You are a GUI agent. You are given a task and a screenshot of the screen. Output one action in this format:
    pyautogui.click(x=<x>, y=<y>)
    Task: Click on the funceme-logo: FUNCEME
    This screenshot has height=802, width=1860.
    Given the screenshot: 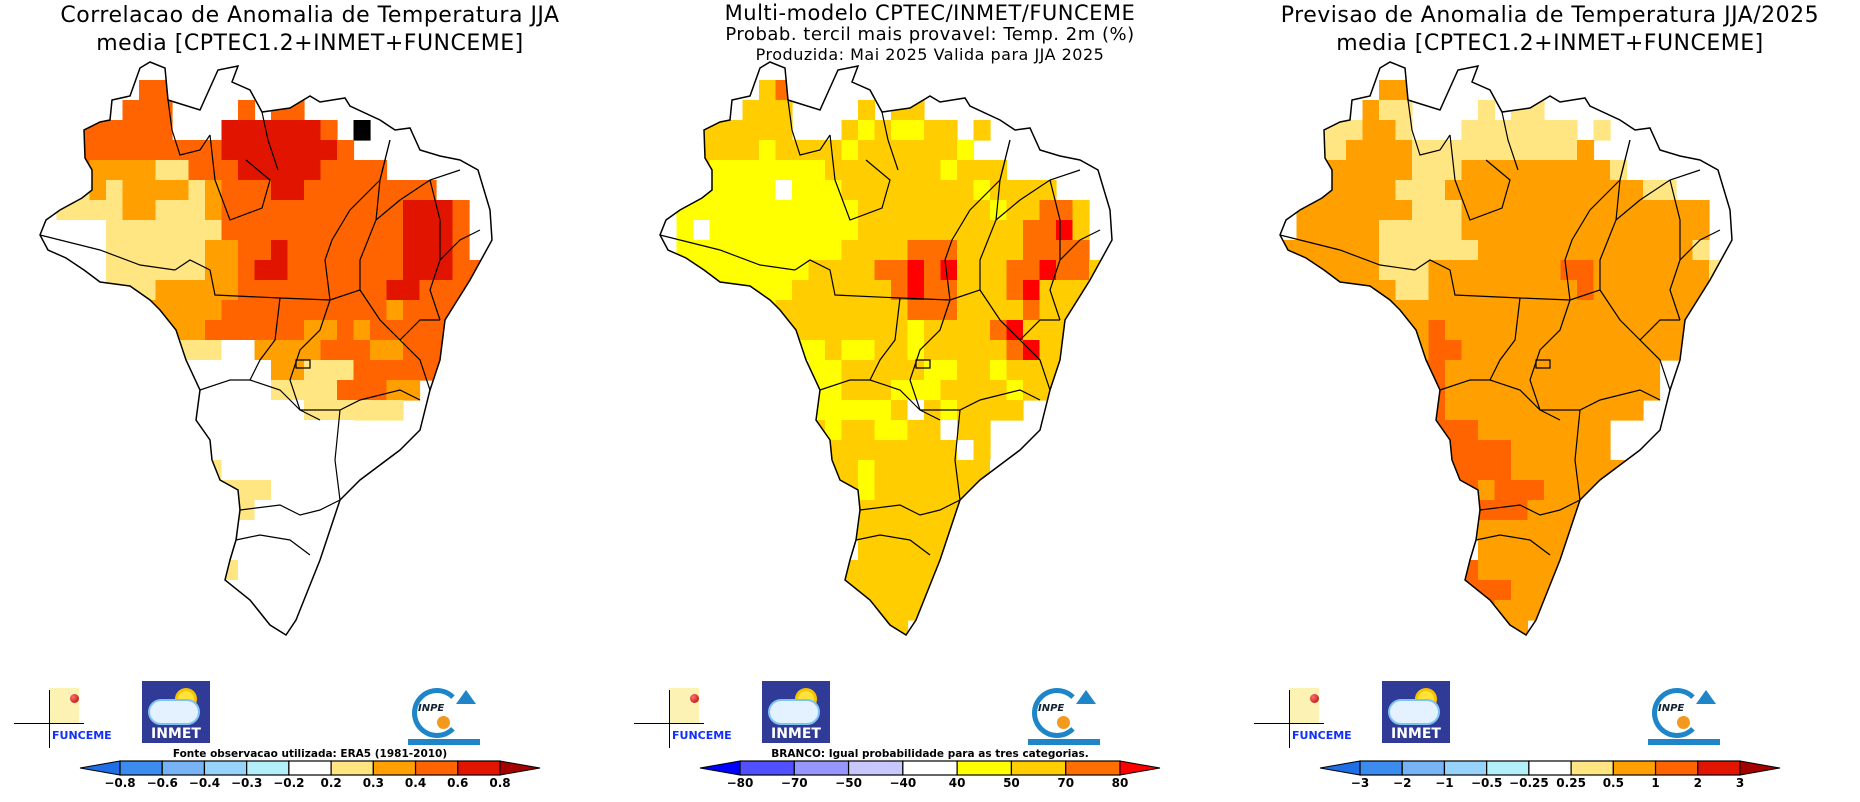 What is the action you would take?
    pyautogui.click(x=1303, y=713)
    